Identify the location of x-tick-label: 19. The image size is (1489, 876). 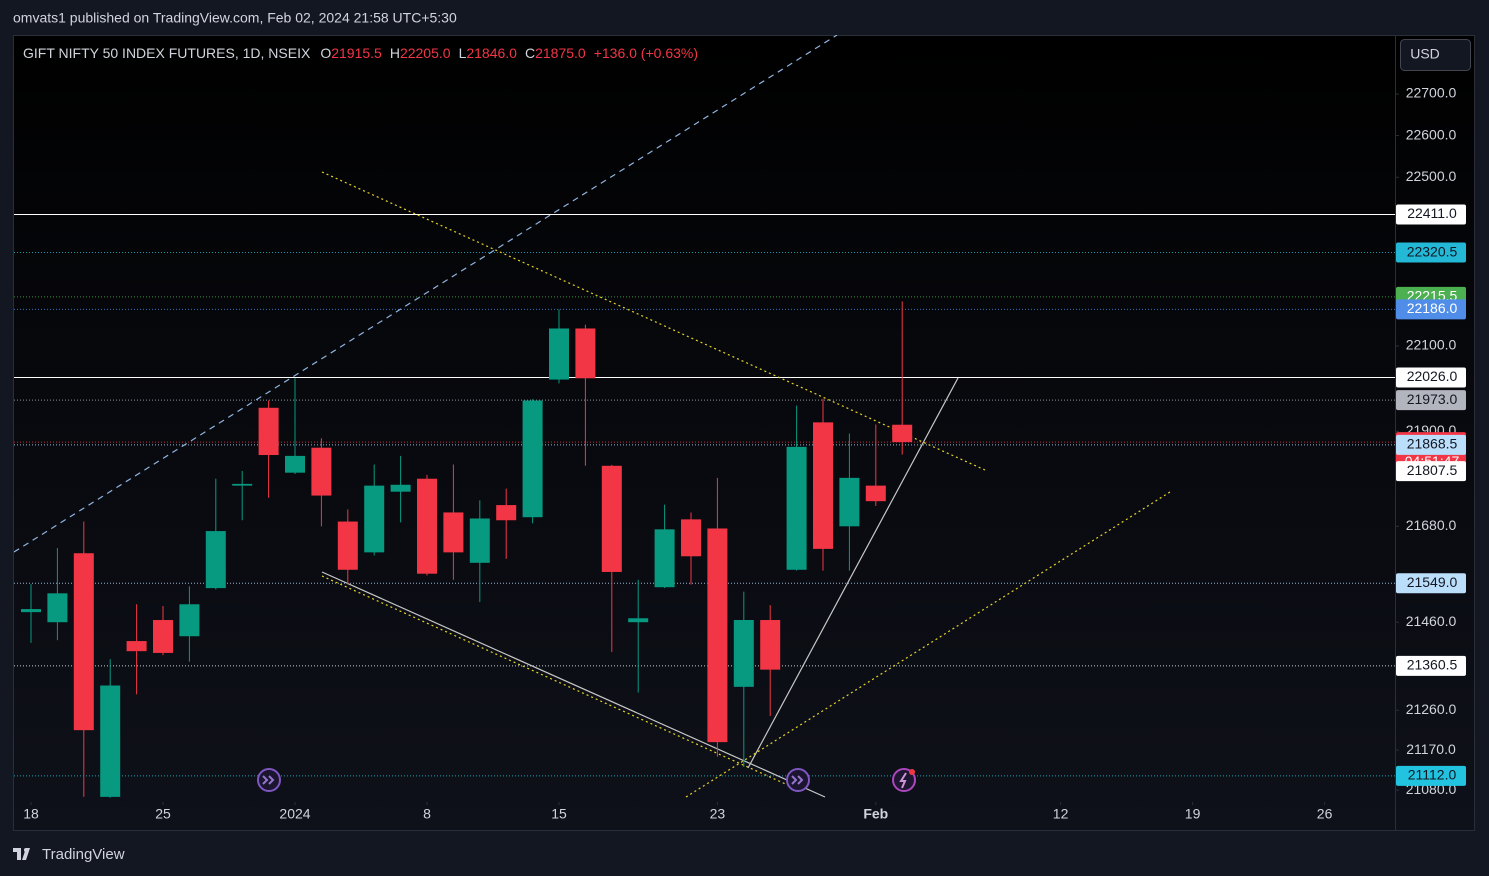
(1193, 814).